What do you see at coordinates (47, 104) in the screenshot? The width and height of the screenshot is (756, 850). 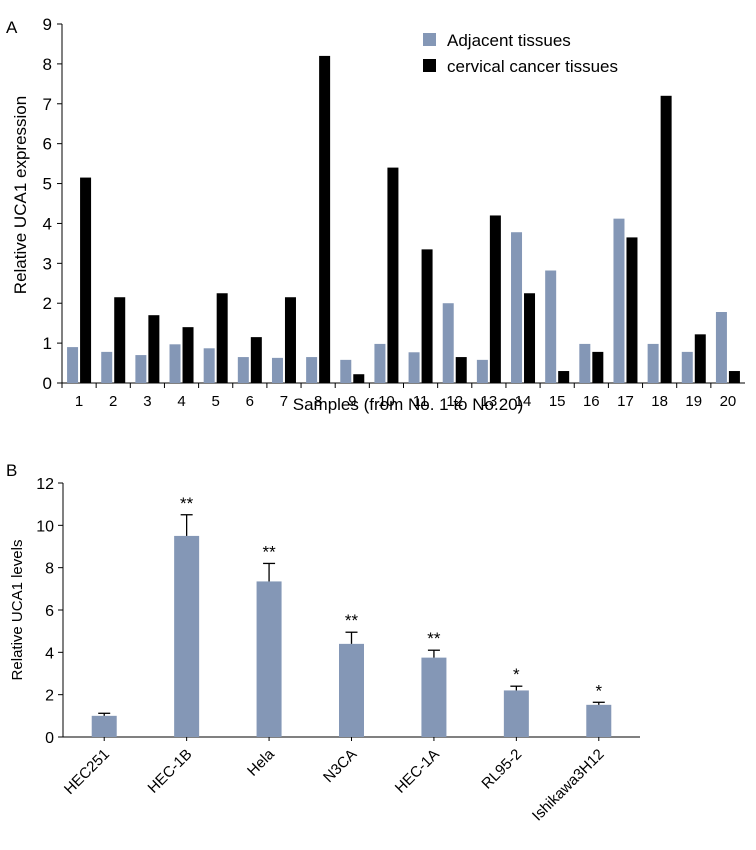 I see `panel-a-y-tick-label: 7` at bounding box center [47, 104].